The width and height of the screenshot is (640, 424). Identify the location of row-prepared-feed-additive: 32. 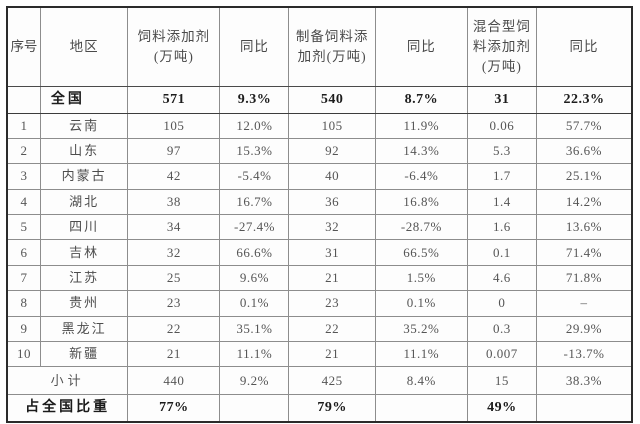
(332, 227).